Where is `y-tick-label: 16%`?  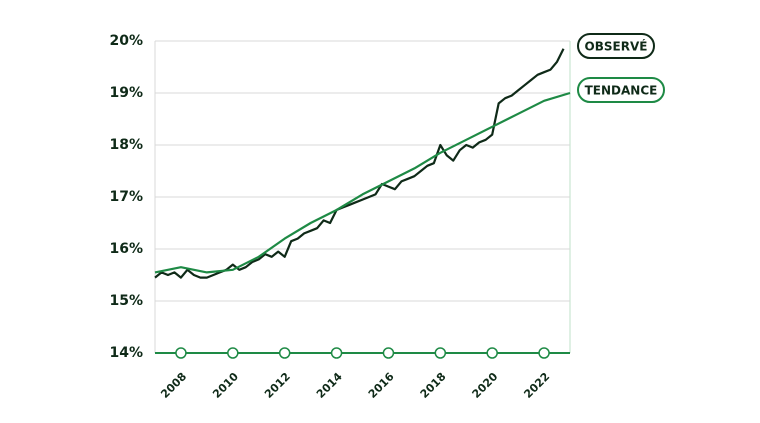 y-tick-label: 16% is located at coordinates (126, 249).